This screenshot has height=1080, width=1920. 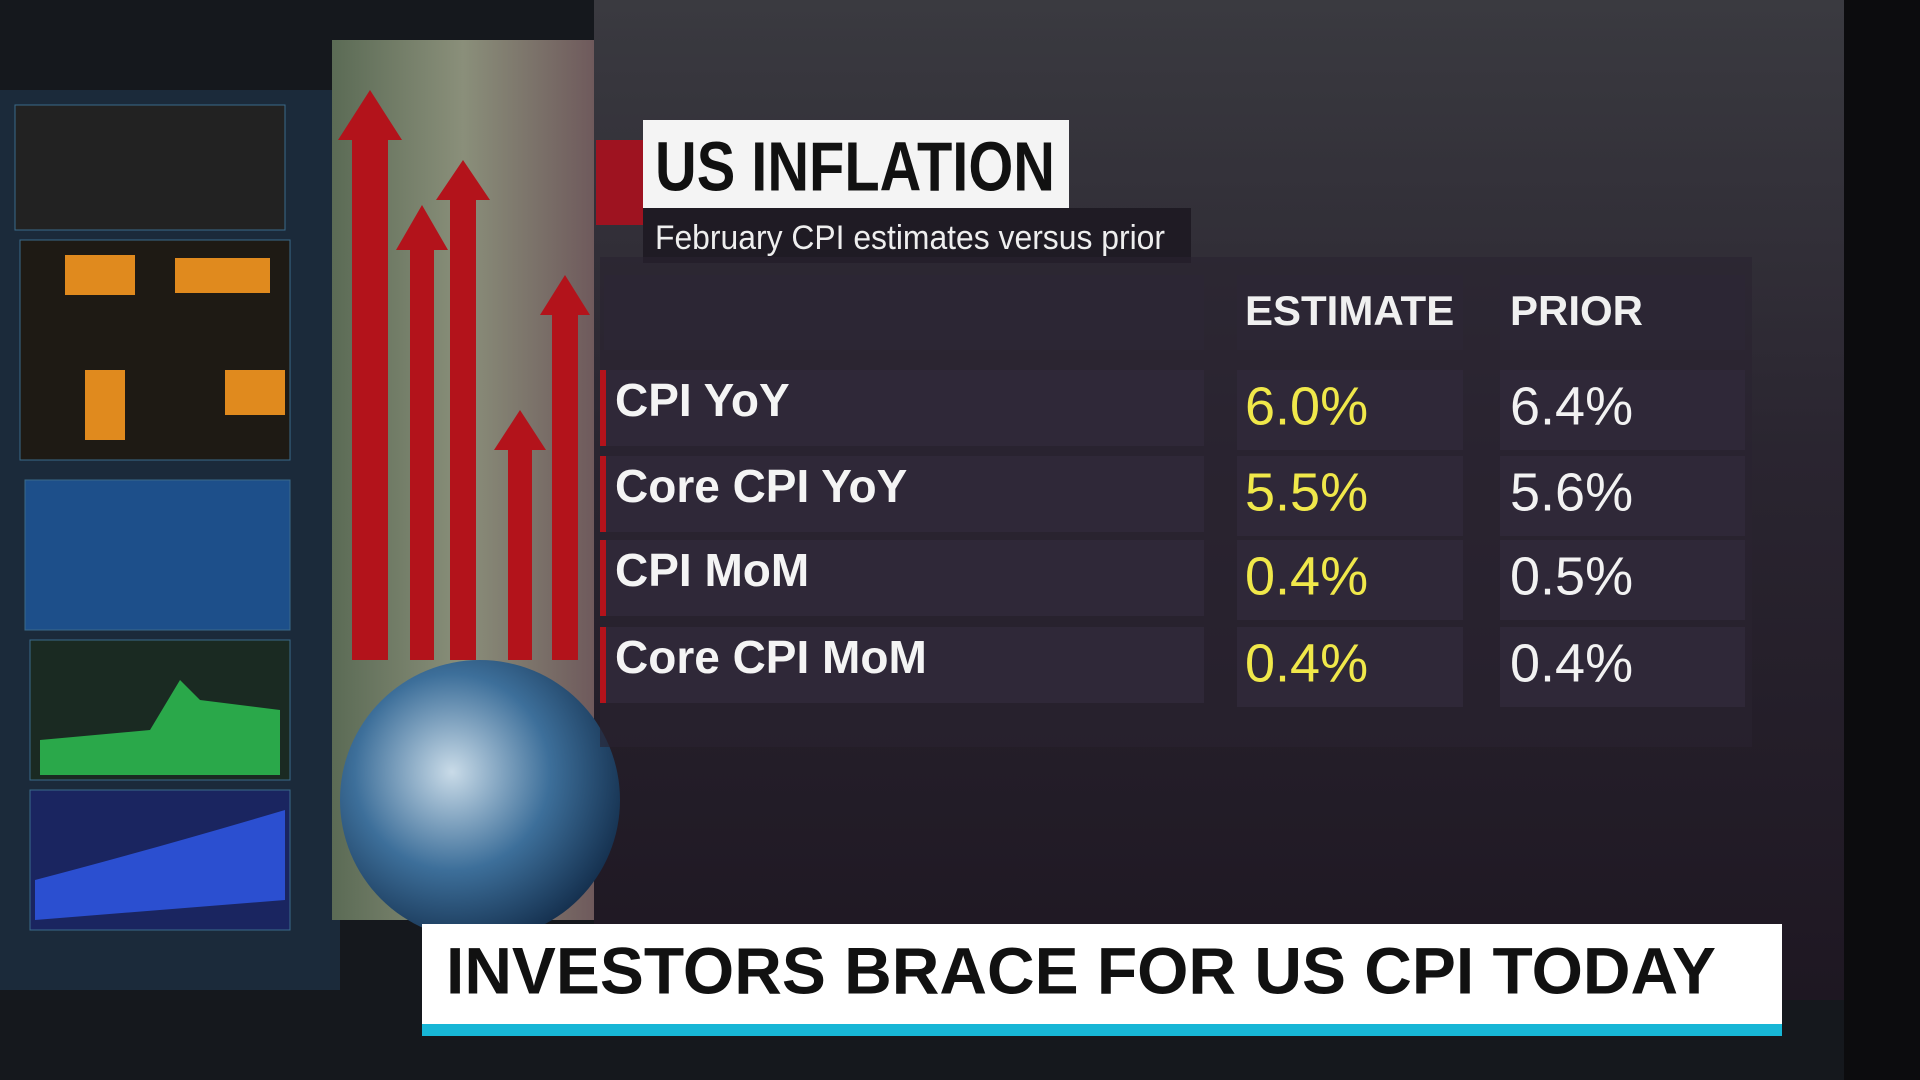 I want to click on prior-value: 0.5%, so click(x=1571, y=576).